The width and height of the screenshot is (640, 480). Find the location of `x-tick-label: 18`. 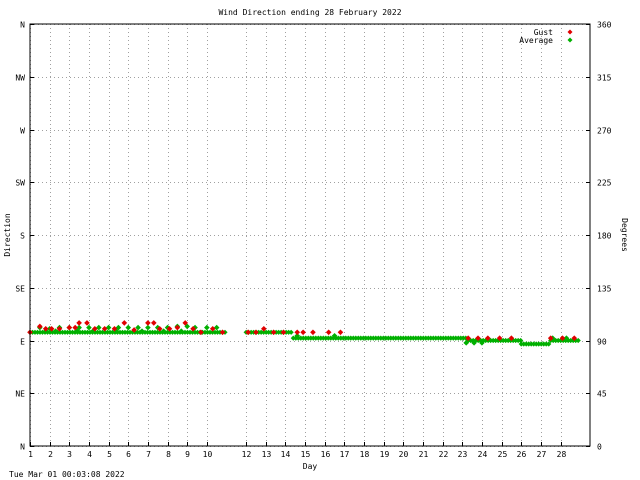

x-tick-label: 18 is located at coordinates (365, 454).